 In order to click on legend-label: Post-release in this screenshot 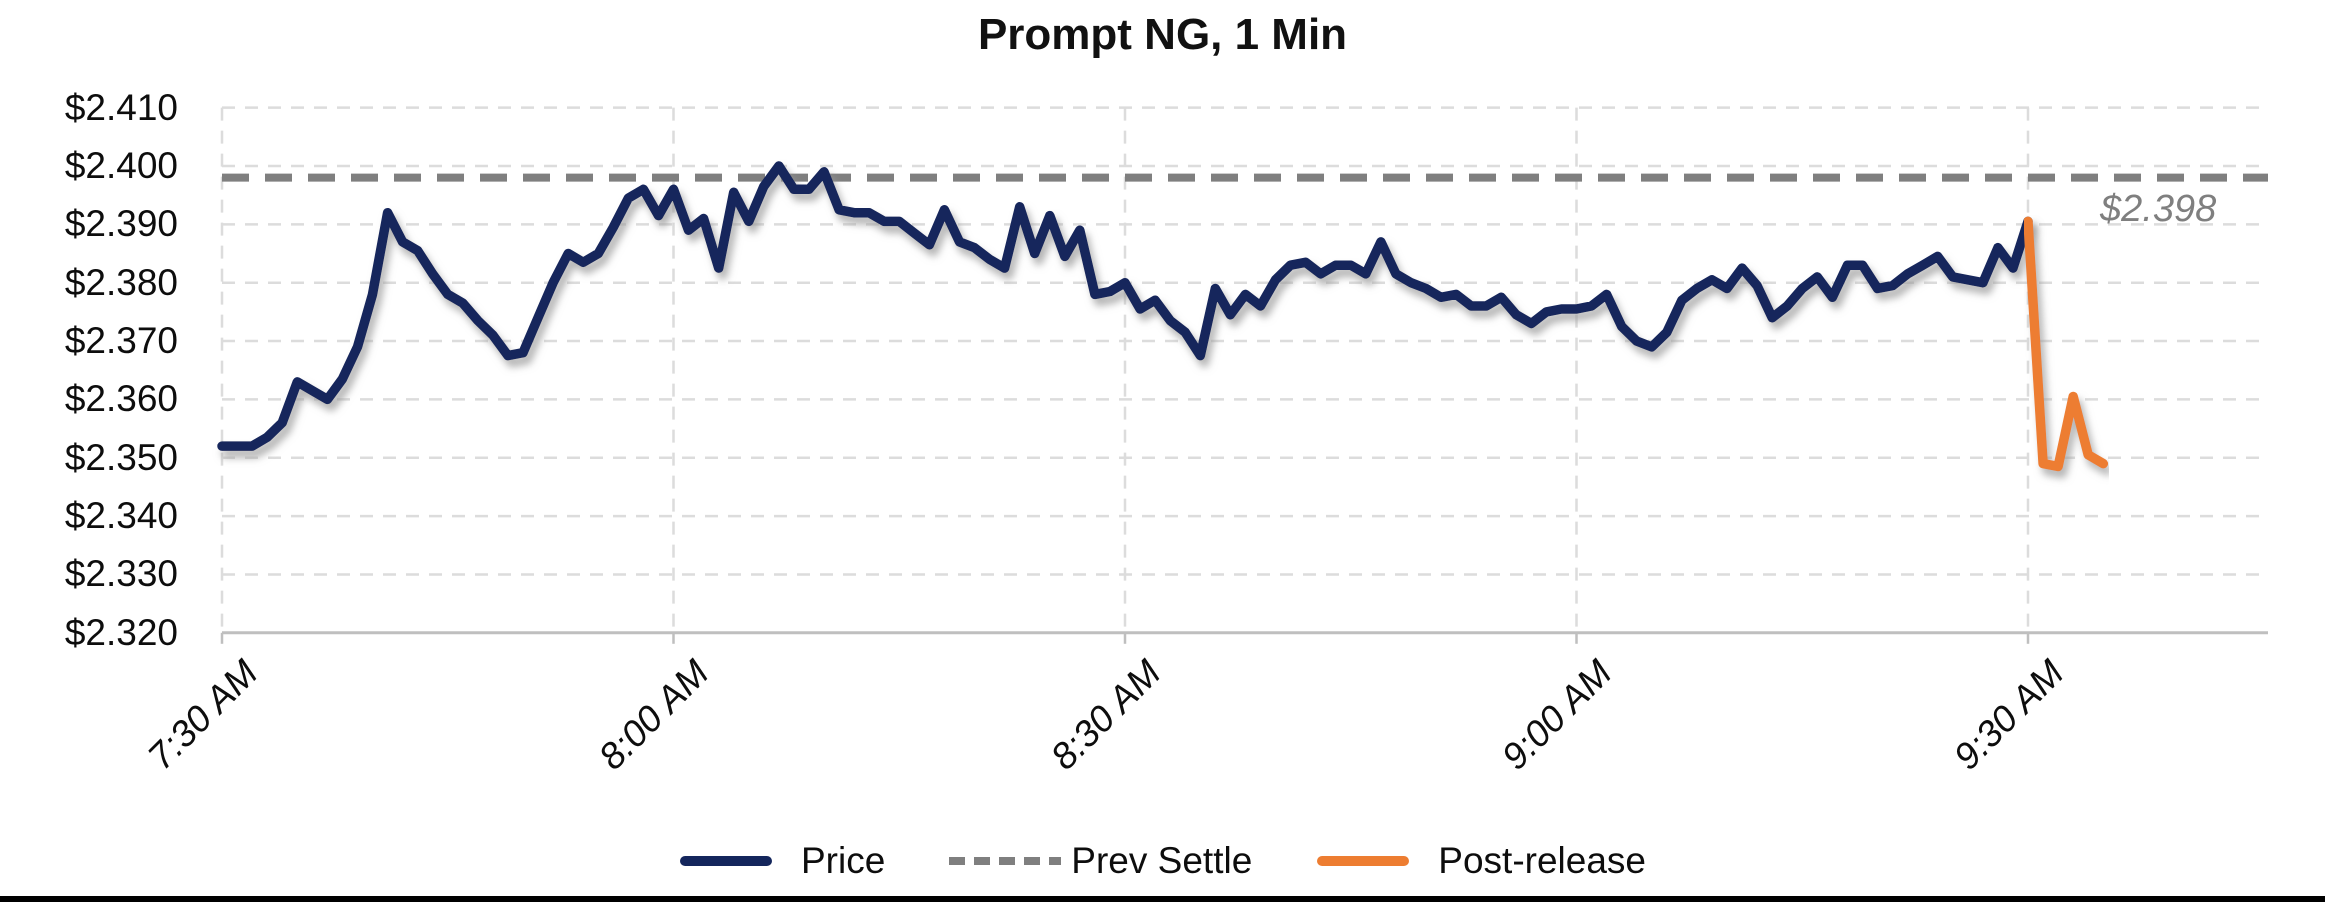, I will do `click(1542, 860)`.